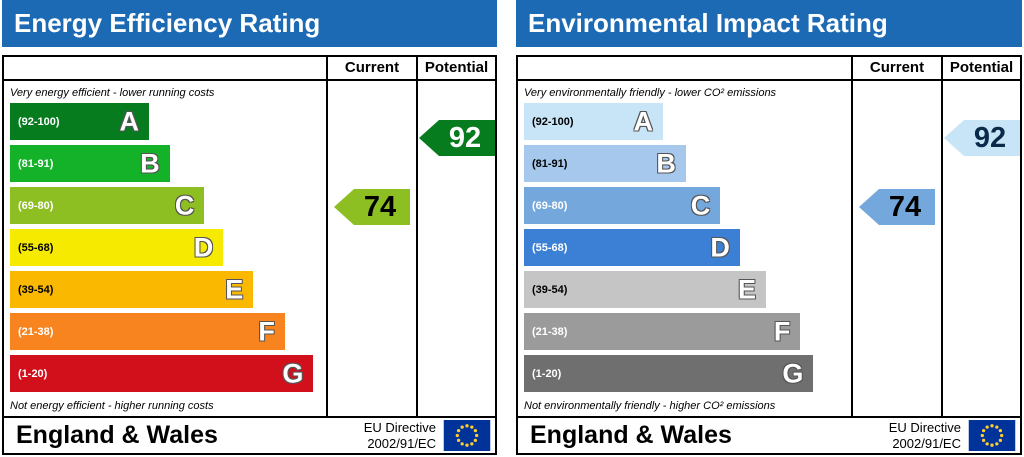  What do you see at coordinates (167, 23) in the screenshot?
I see `panel-title-text: Energy Efficiency Rating` at bounding box center [167, 23].